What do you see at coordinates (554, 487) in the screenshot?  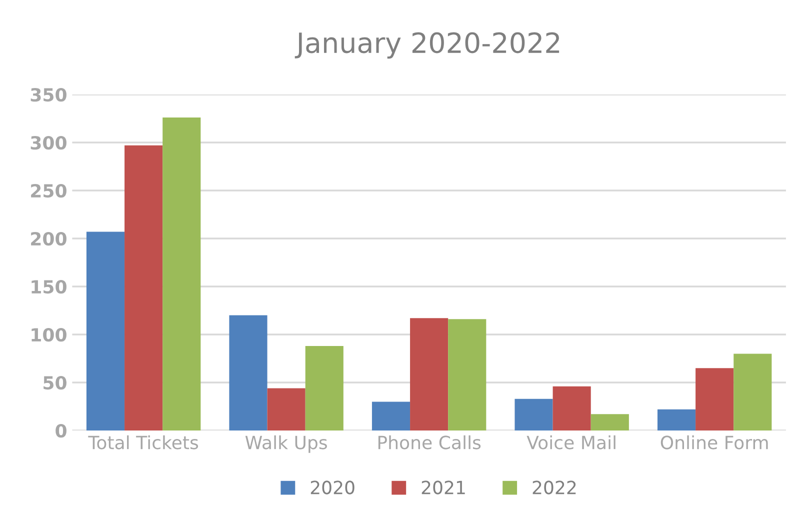 I see `legend-label: 2022` at bounding box center [554, 487].